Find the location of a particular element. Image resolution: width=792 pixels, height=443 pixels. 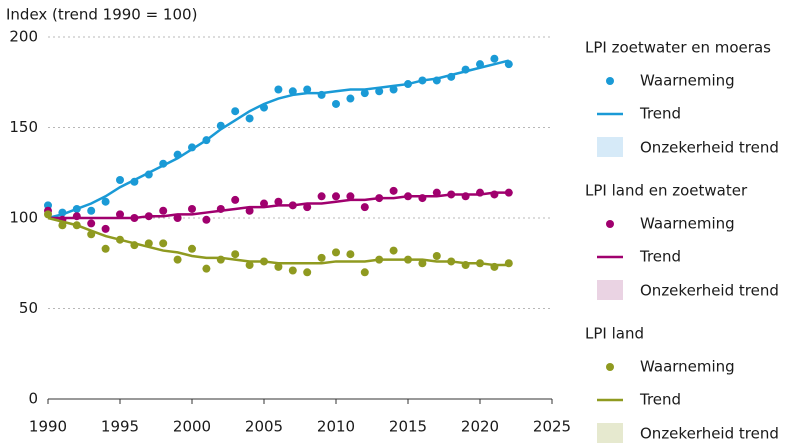

x-tick-label: 2015 is located at coordinates (408, 427).